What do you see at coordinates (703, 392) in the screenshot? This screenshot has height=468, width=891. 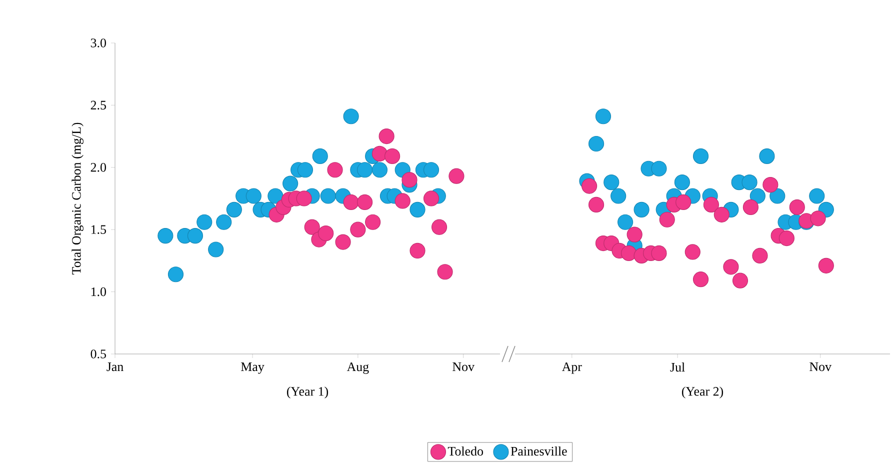 I see `x-axis-title: (Year 2)` at bounding box center [703, 392].